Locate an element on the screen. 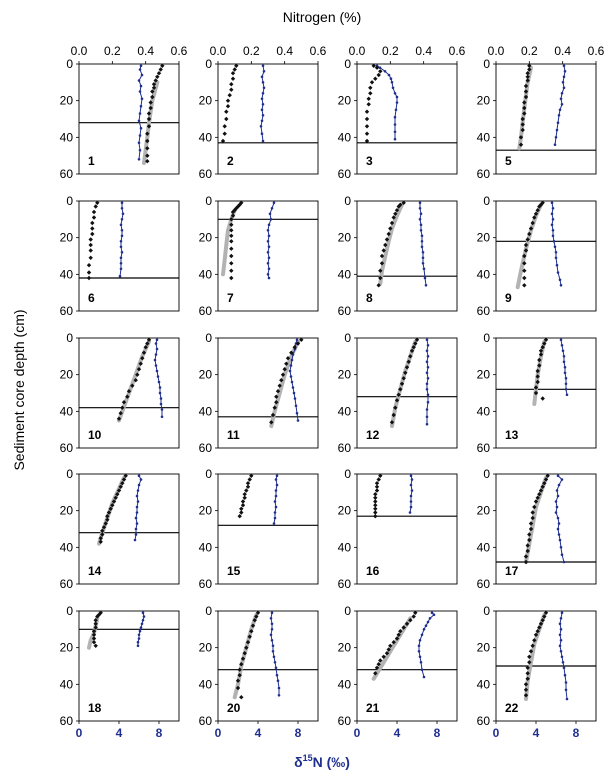  panel-label: 5 is located at coordinates (508, 161).